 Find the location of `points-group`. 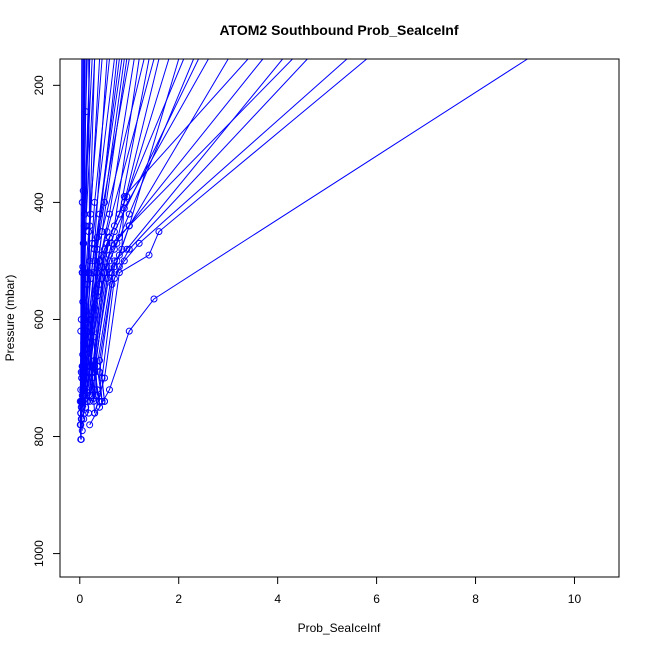

points-group is located at coordinates (119, 275).